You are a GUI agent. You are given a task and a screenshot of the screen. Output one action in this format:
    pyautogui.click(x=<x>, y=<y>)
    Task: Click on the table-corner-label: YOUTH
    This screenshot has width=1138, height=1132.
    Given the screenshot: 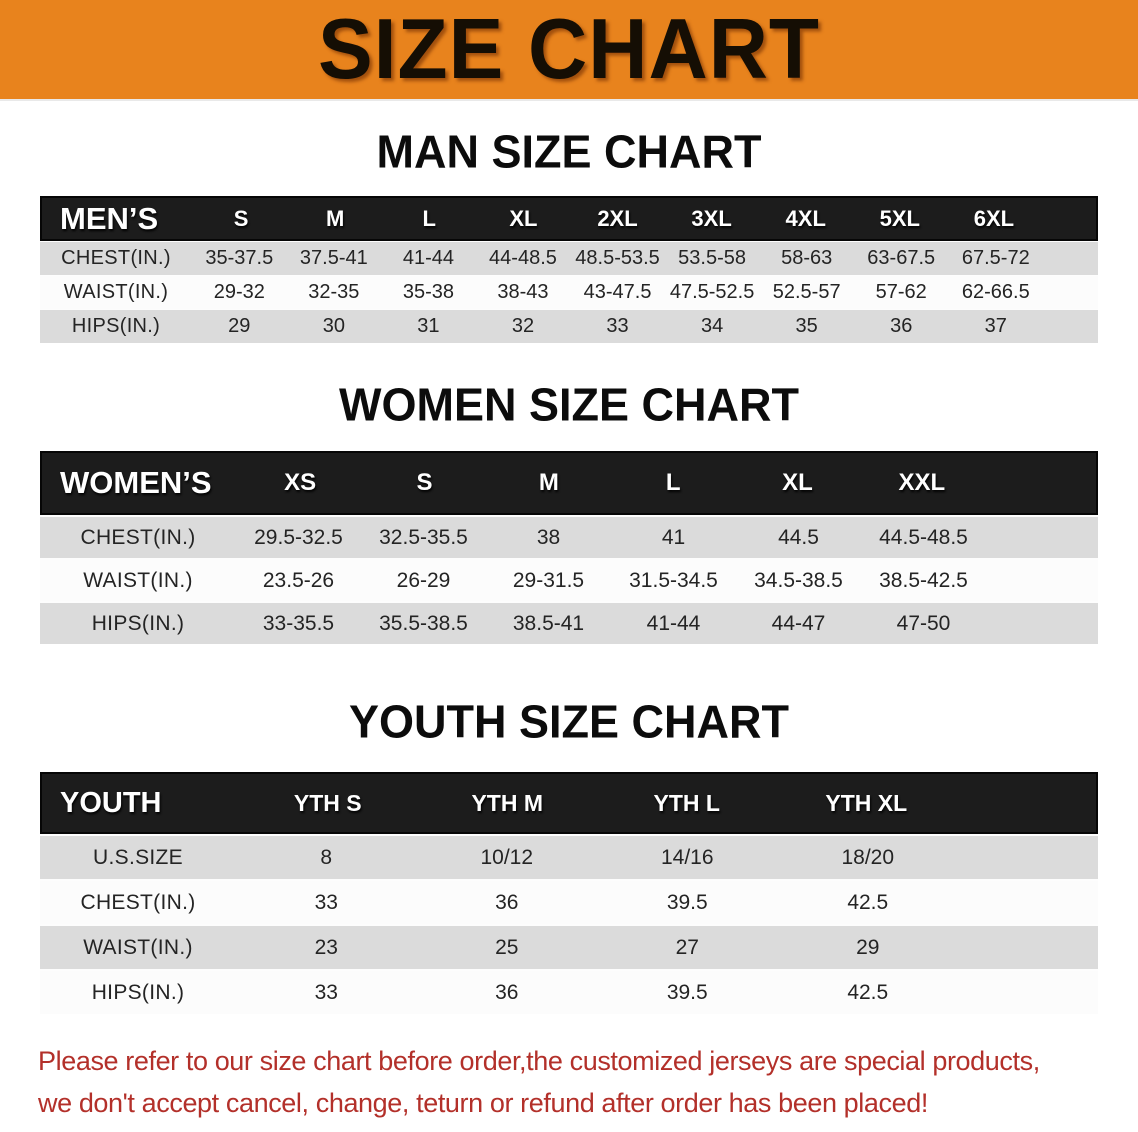 What is the action you would take?
    pyautogui.click(x=111, y=802)
    